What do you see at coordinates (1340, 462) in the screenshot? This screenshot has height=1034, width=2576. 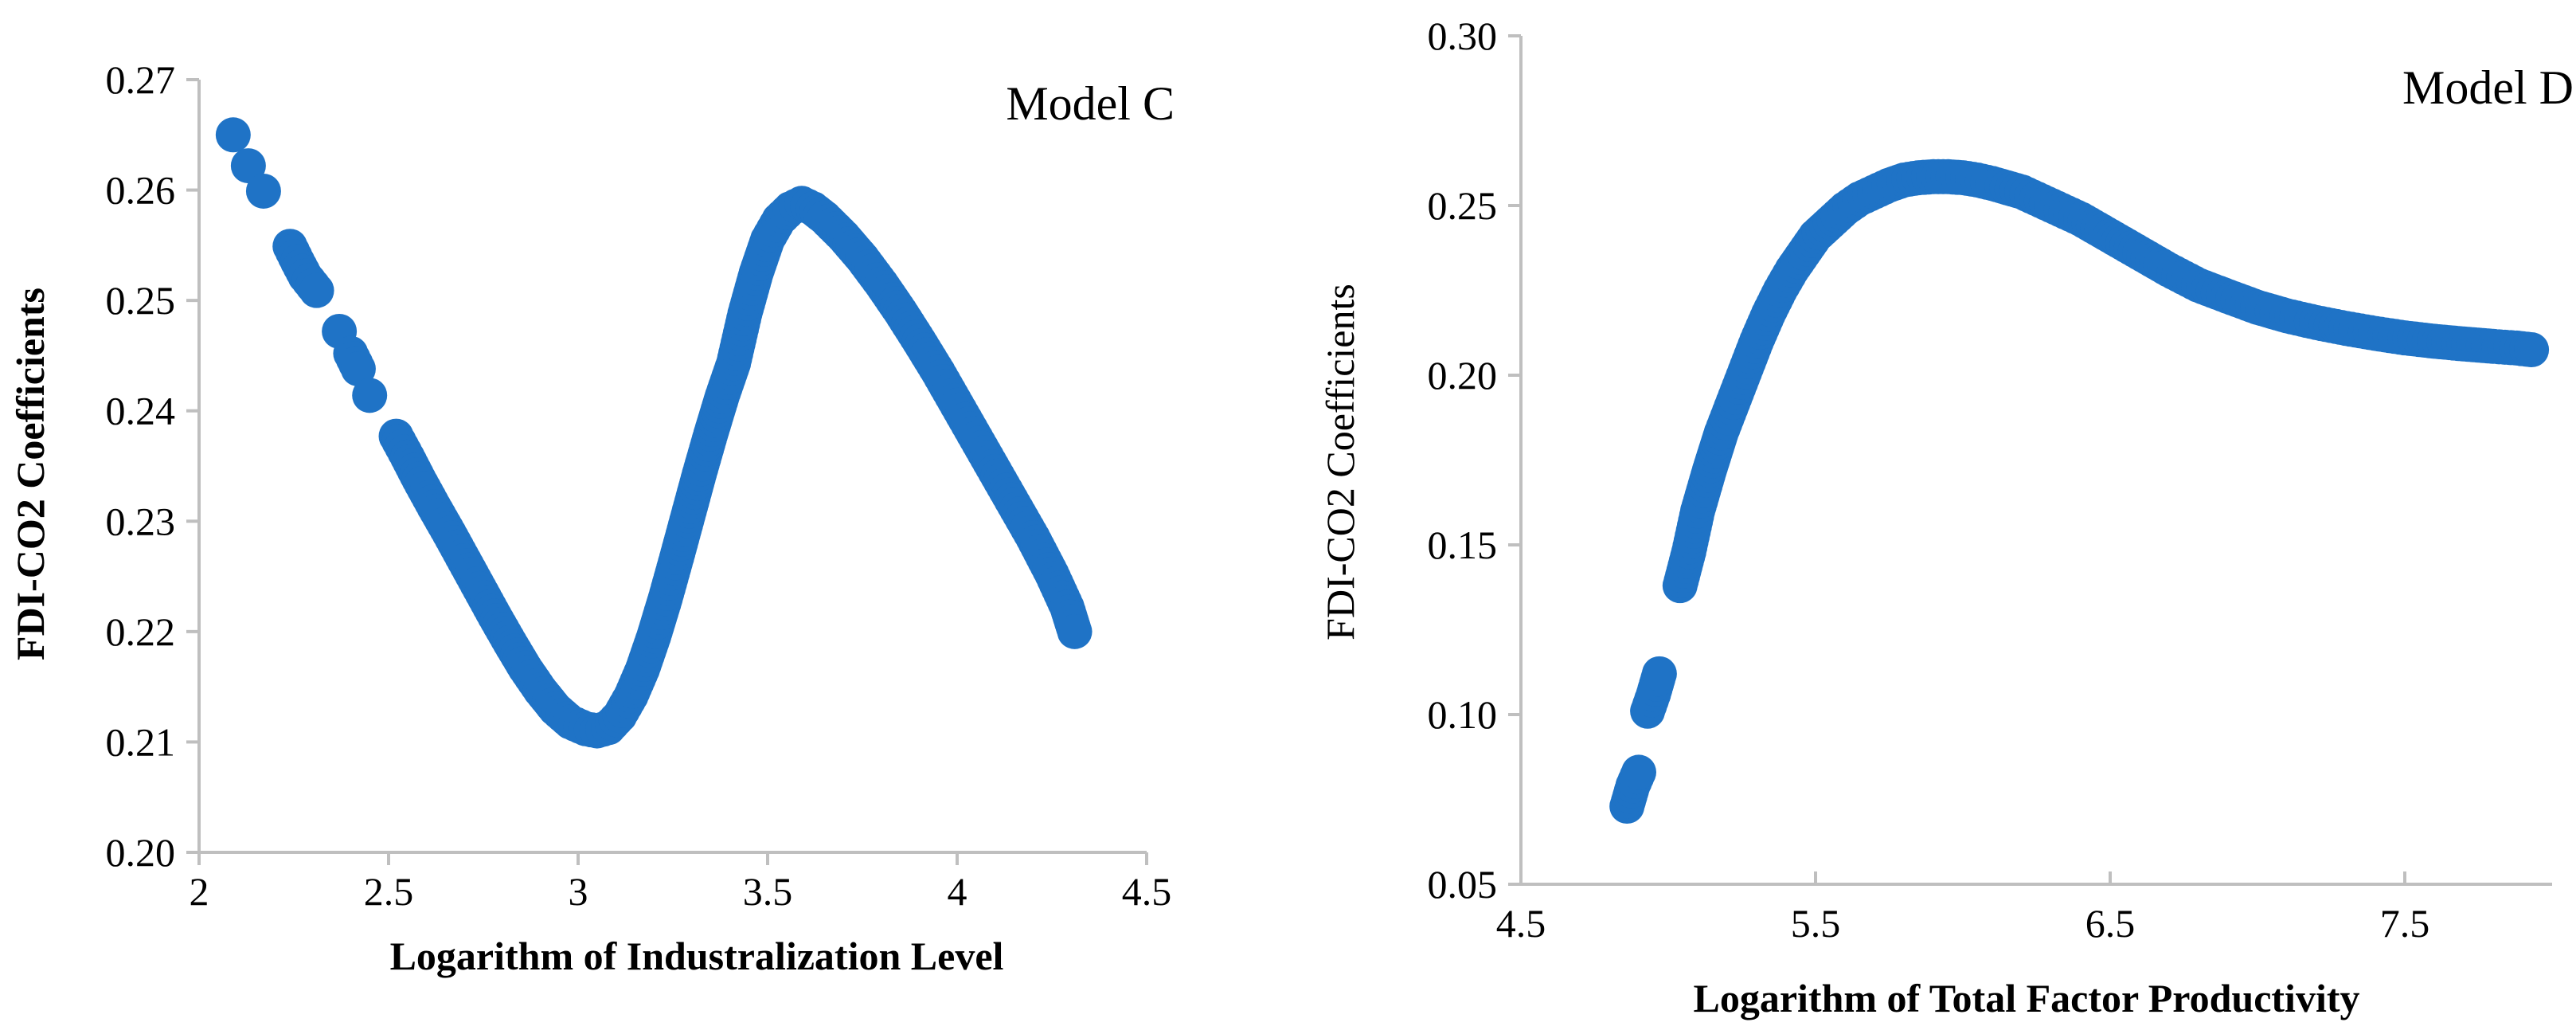 I see `y-axis-title-d: FDI-CO2 Coefficients` at bounding box center [1340, 462].